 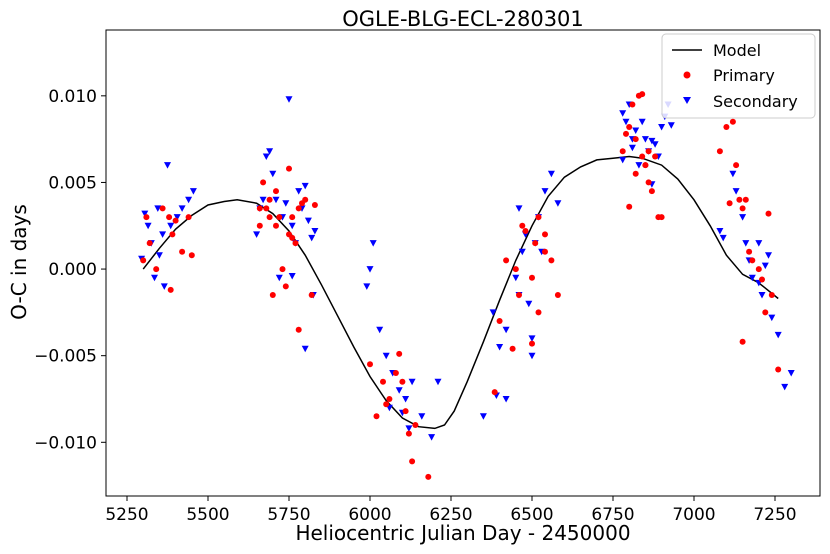 I want to click on legend-primary-swatch, so click(x=687, y=75).